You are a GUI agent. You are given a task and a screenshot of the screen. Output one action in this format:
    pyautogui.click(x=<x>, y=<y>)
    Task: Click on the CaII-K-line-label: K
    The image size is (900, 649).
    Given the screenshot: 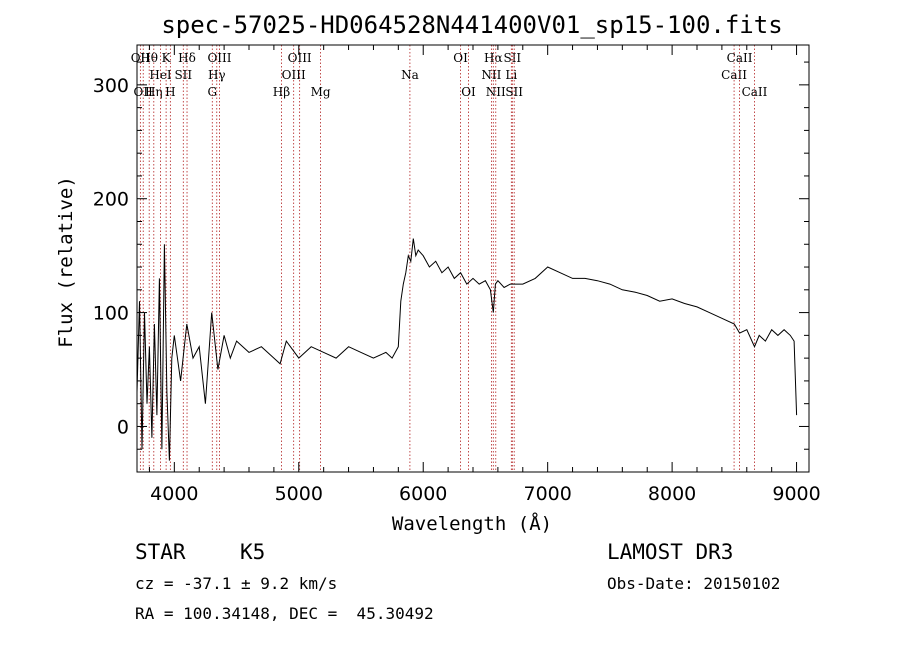 What is the action you would take?
    pyautogui.click(x=167, y=58)
    